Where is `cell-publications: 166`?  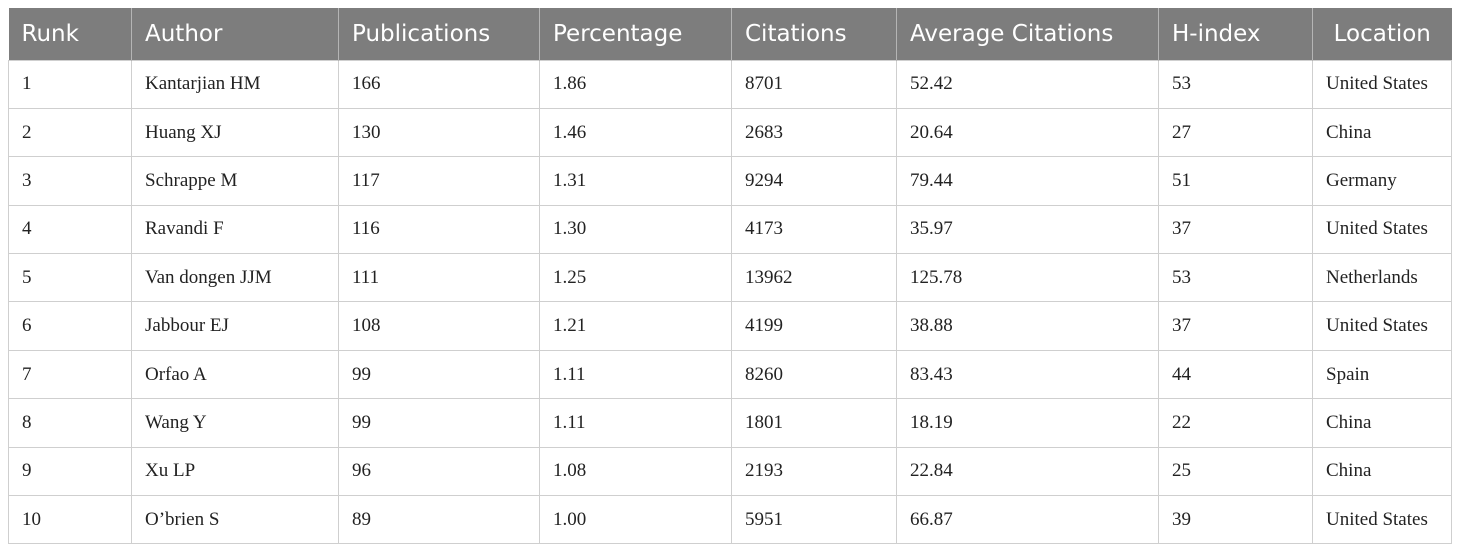 cell-publications: 166 is located at coordinates (439, 84).